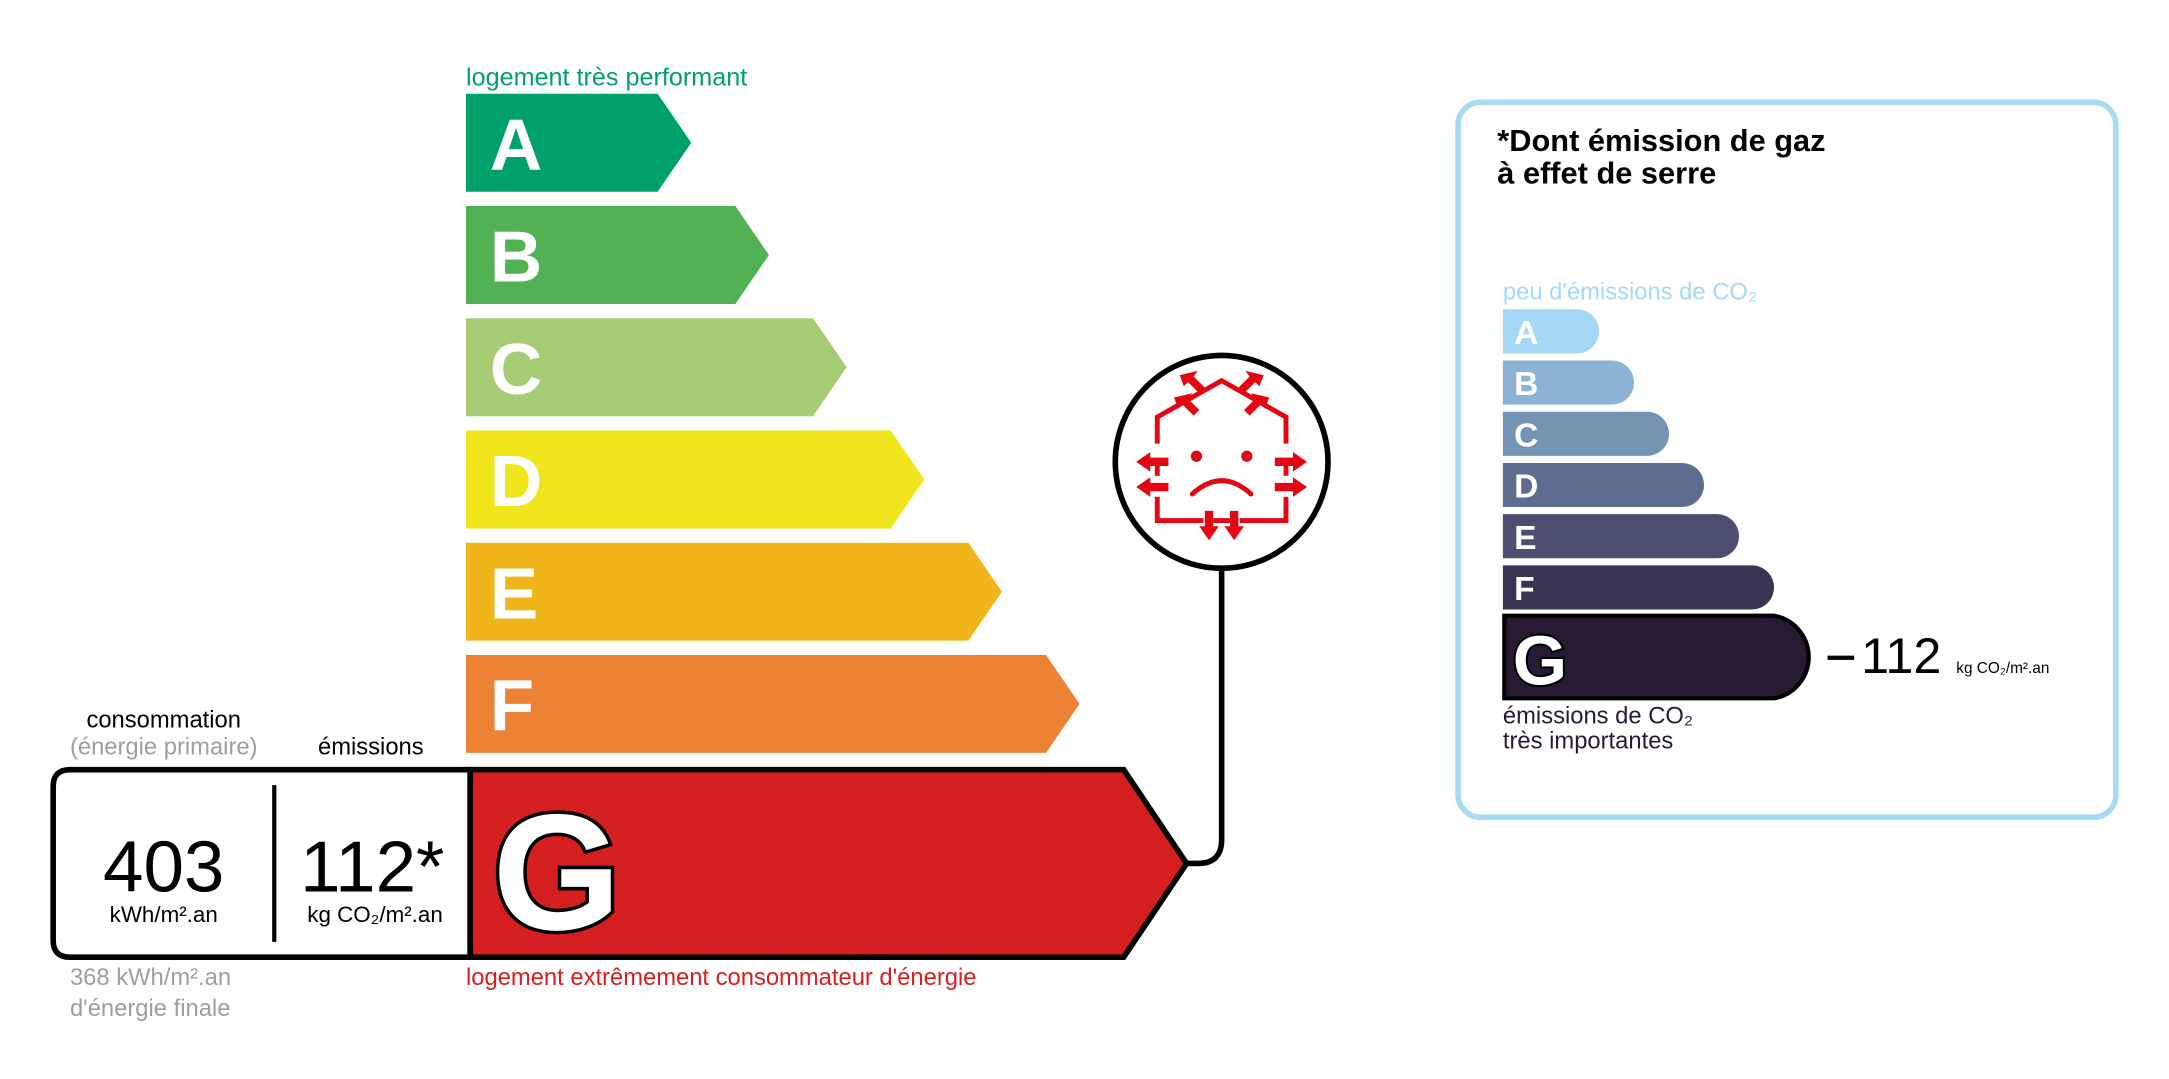  Describe the element at coordinates (1630, 292) in the screenshot. I see `ges-top-caption: peu d'émissions de CO₂` at that location.